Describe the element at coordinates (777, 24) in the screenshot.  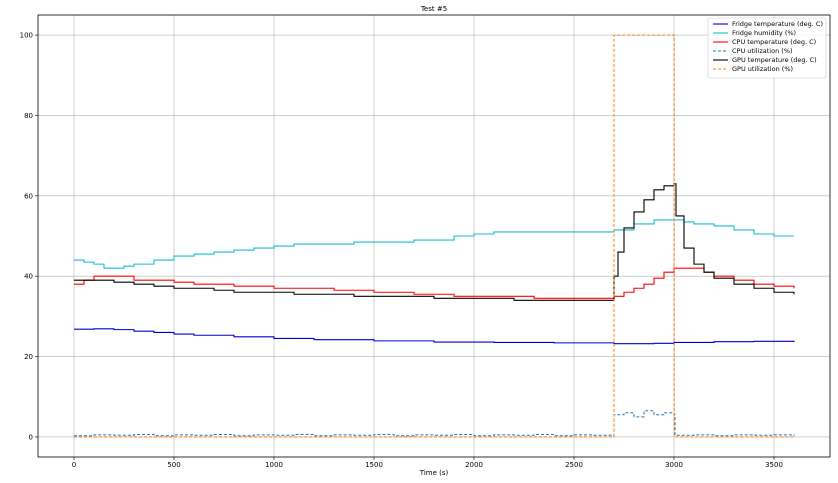
I see `legend-entry: Fridge temperature (deg. C)` at that location.